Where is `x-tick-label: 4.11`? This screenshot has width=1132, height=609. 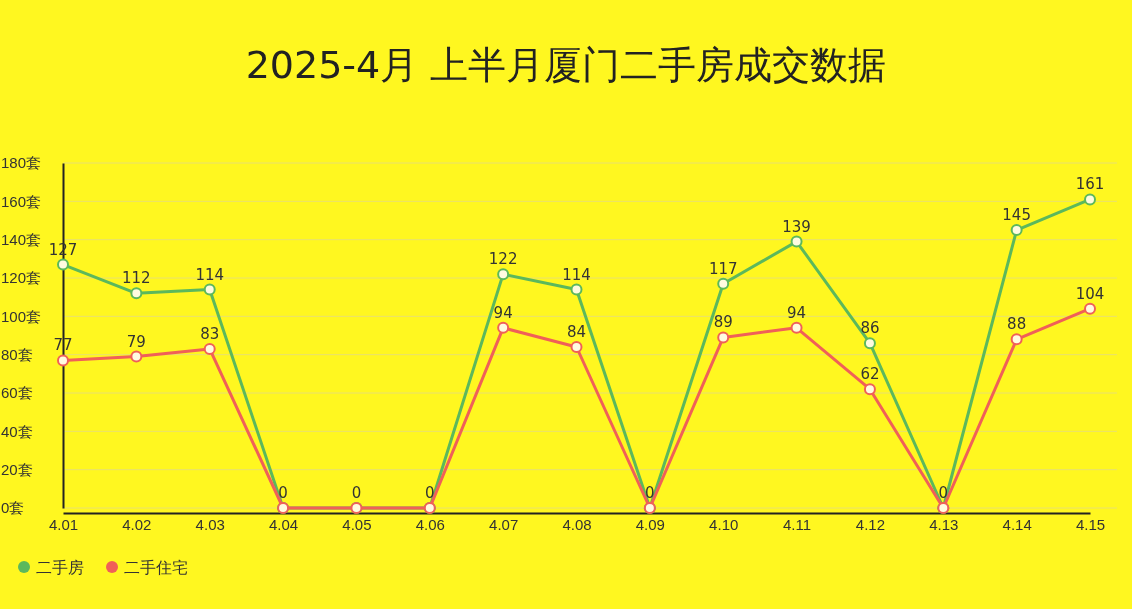
x-tick-label: 4.11 is located at coordinates (797, 524).